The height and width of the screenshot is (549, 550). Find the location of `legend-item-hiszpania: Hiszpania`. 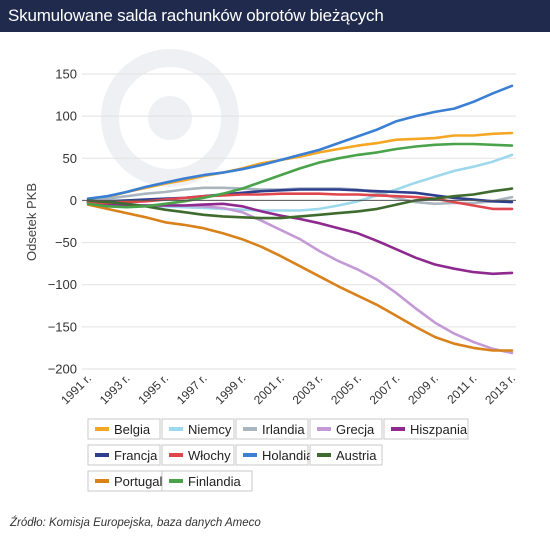

legend-item-hiszpania: Hiszpania is located at coordinates (426, 429).